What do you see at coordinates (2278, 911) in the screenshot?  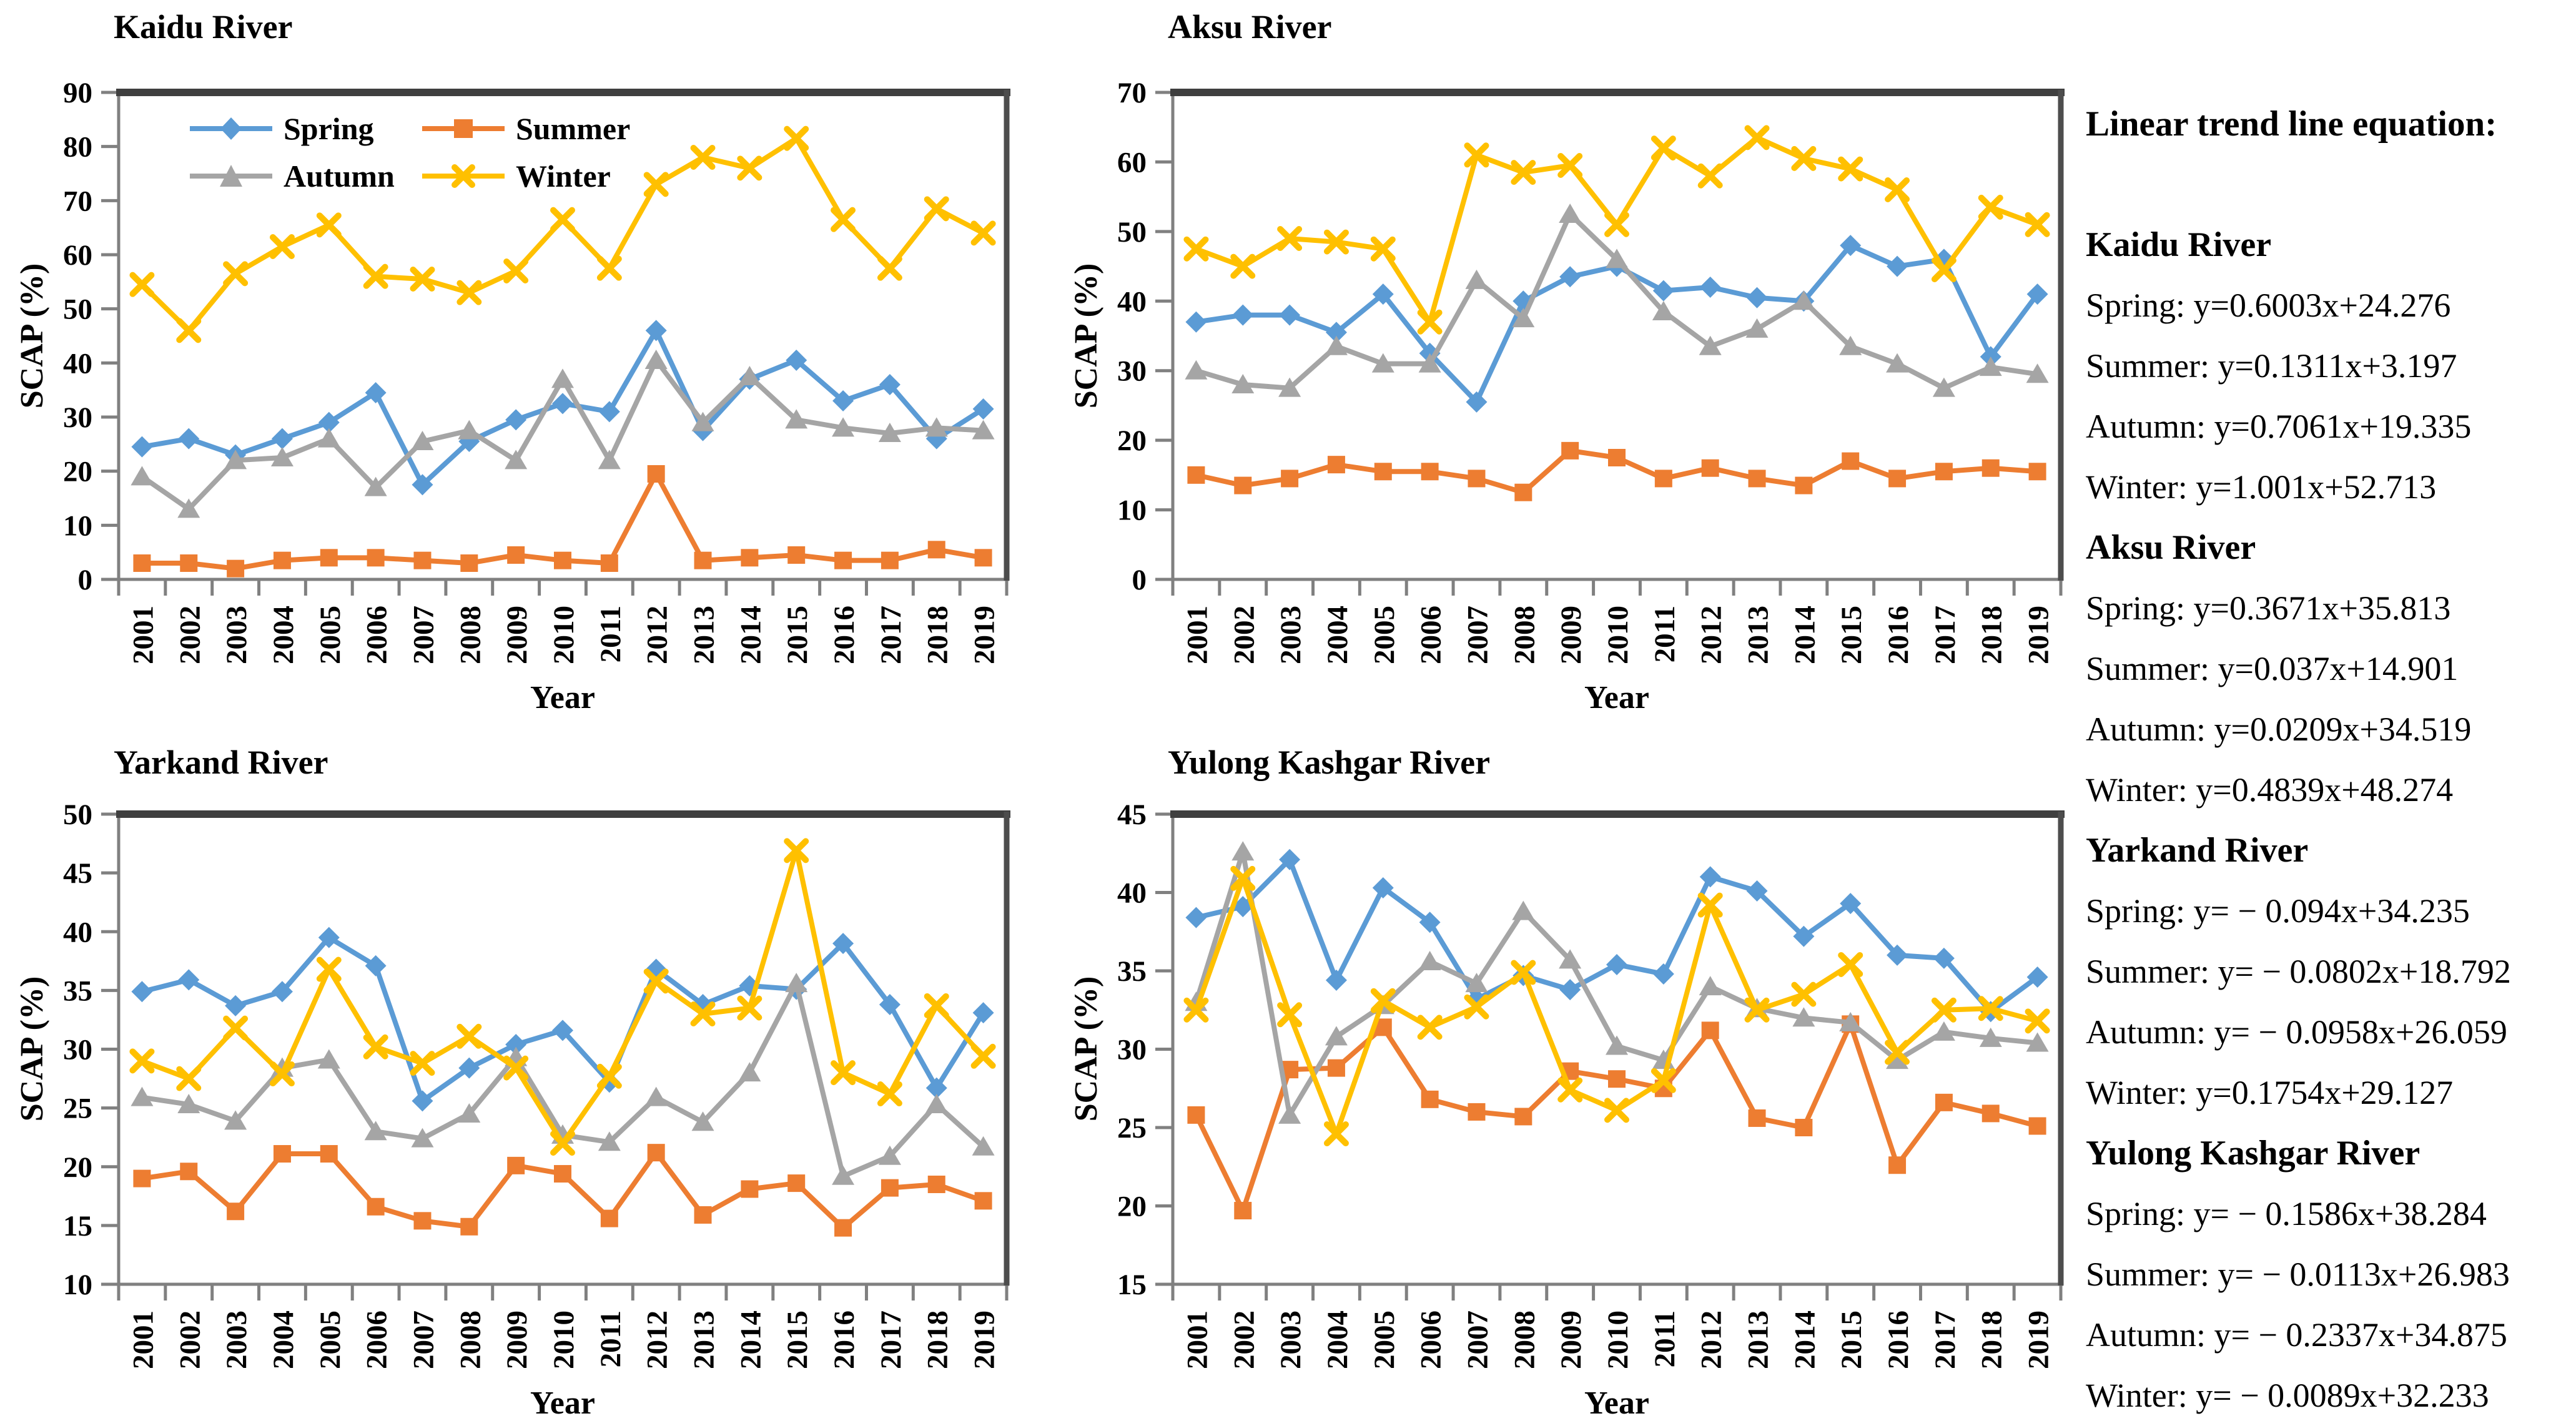 I see `equation-yarkand-spring: Spring: y= − 0.094x+34.235` at bounding box center [2278, 911].